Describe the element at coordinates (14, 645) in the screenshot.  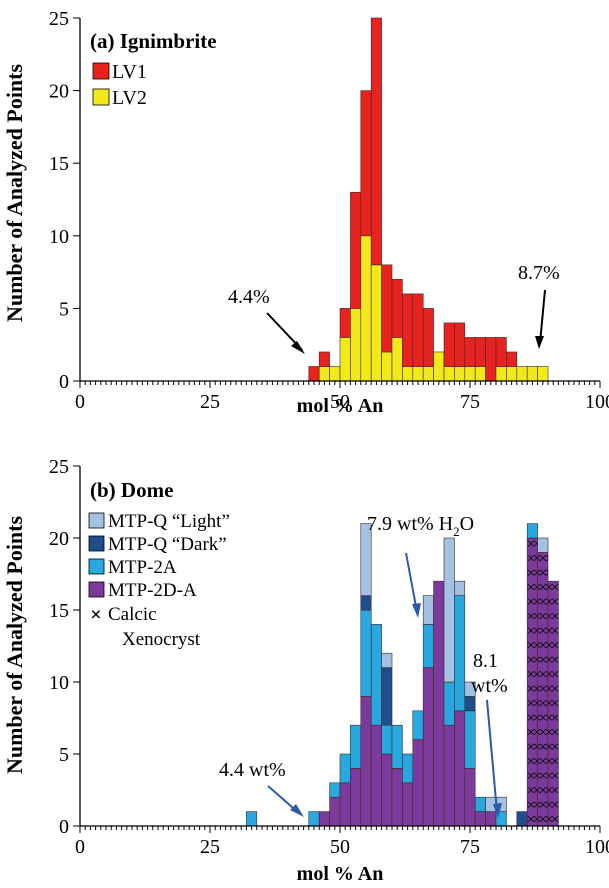
I see `y-axis-label: Number of Analyzed Points` at that location.